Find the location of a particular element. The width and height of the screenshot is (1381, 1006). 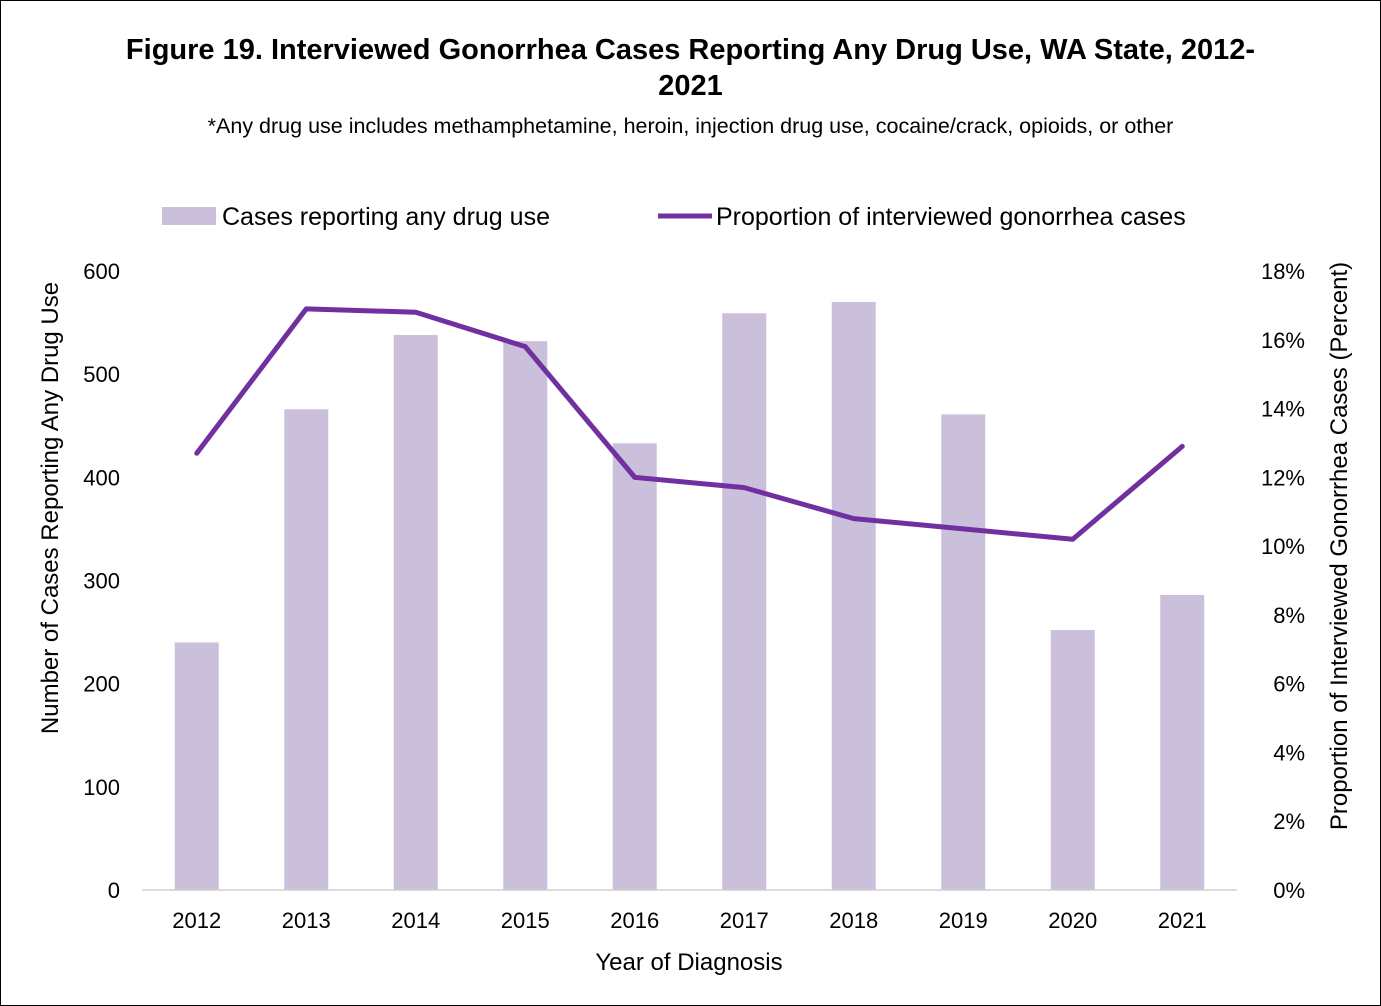

right-tick-label: 14% is located at coordinates (1283, 409).